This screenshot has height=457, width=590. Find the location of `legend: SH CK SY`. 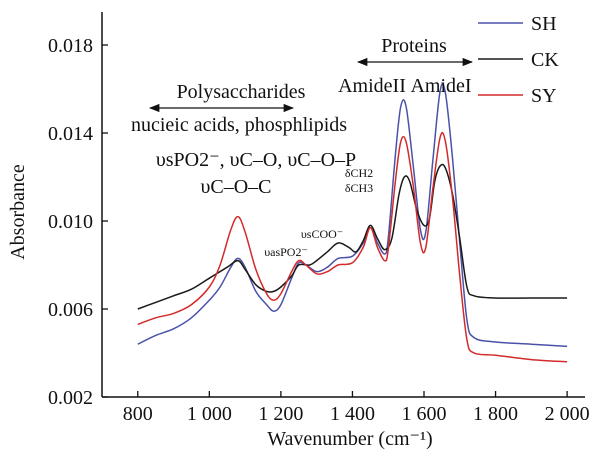

legend: SH CK SY is located at coordinates (518, 60).